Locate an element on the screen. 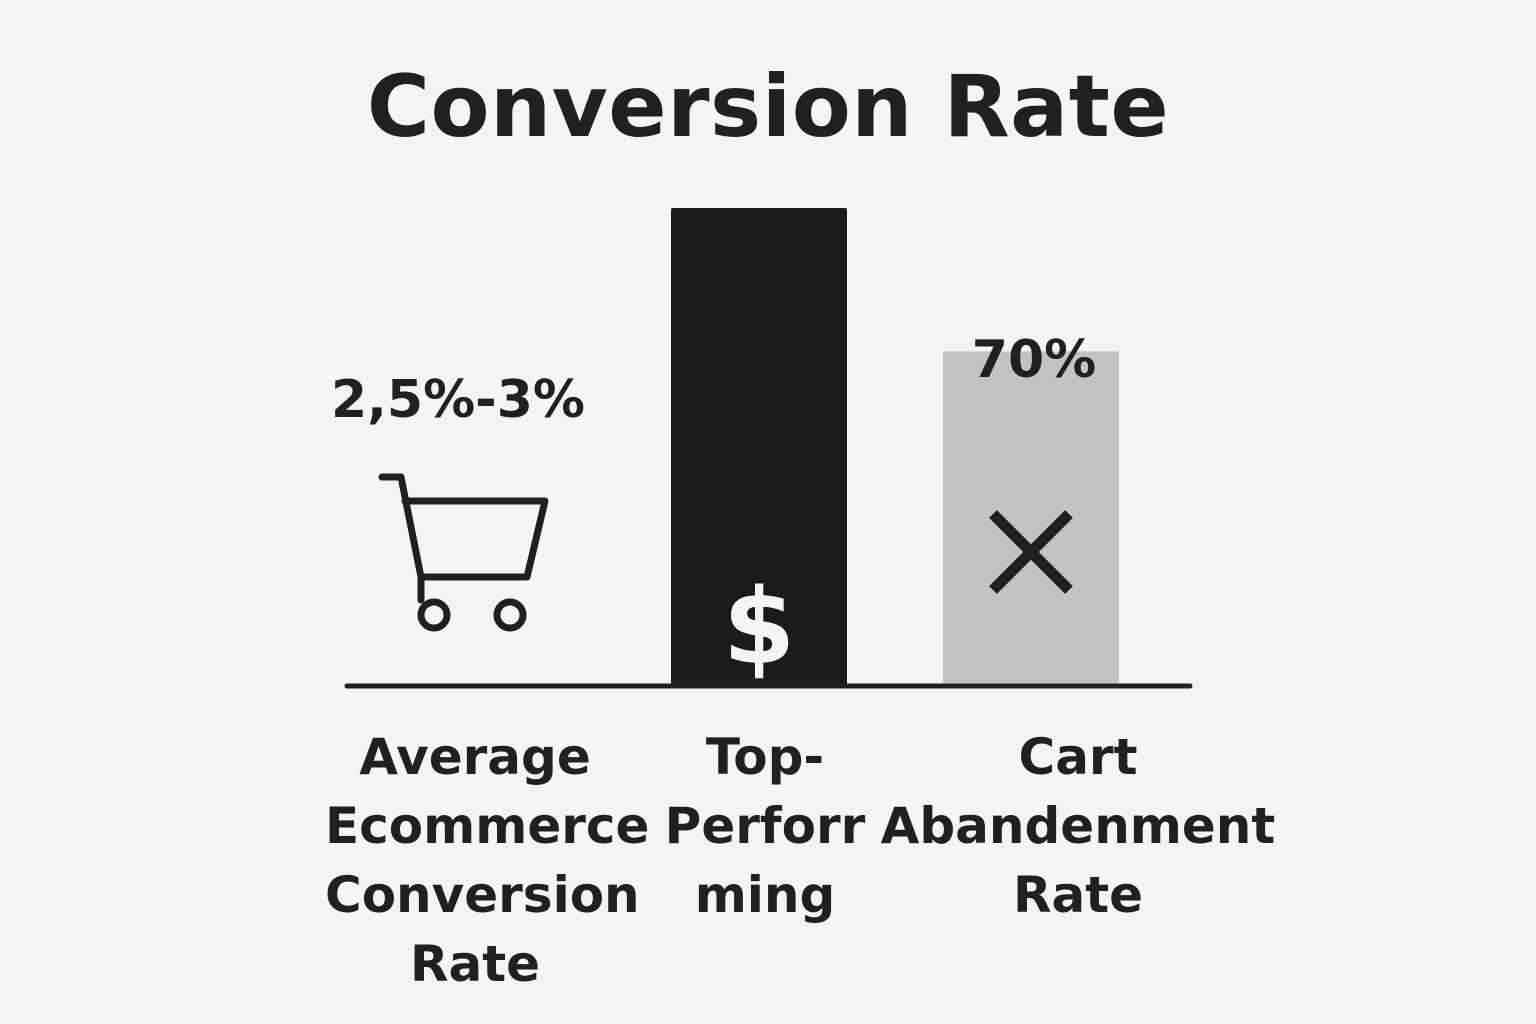 This screenshot has width=1536, height=1024. category-label-line: Cart is located at coordinates (1078, 757).